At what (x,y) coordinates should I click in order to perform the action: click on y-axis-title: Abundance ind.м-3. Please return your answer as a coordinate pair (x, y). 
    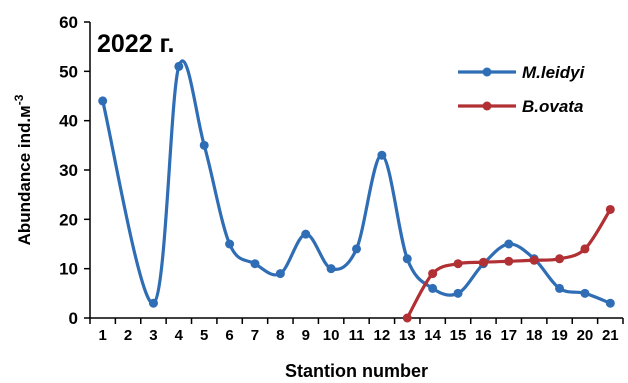
    Looking at the image, I should click on (23, 169).